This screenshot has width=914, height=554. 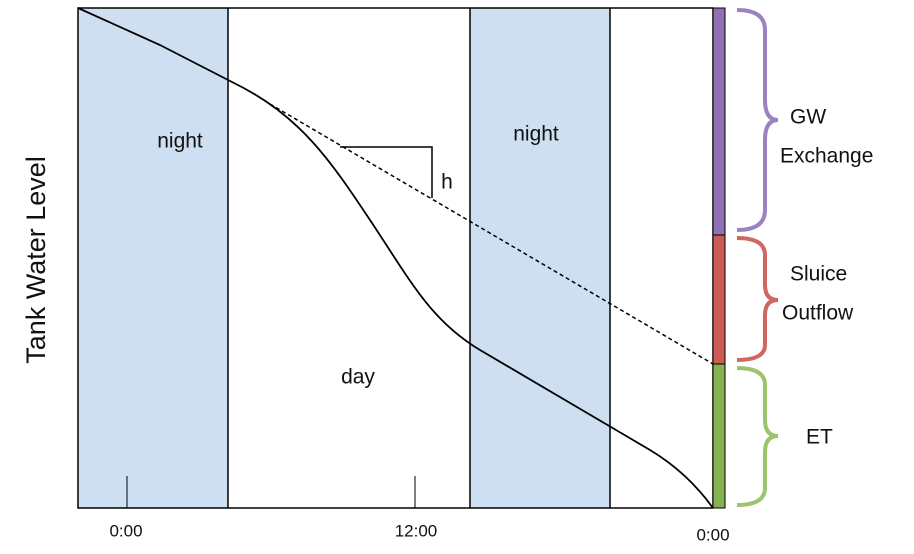 What do you see at coordinates (819, 437) in the screenshot?
I see `component-label: ET` at bounding box center [819, 437].